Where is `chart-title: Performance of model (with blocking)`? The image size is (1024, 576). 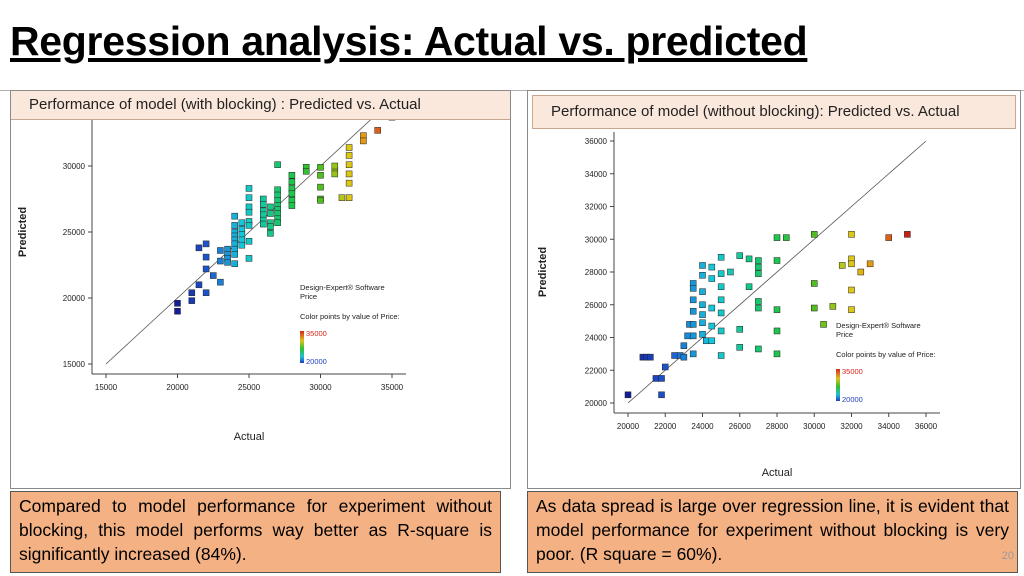
chart-title: Performance of model (with blocking) is located at coordinates (260, 105).